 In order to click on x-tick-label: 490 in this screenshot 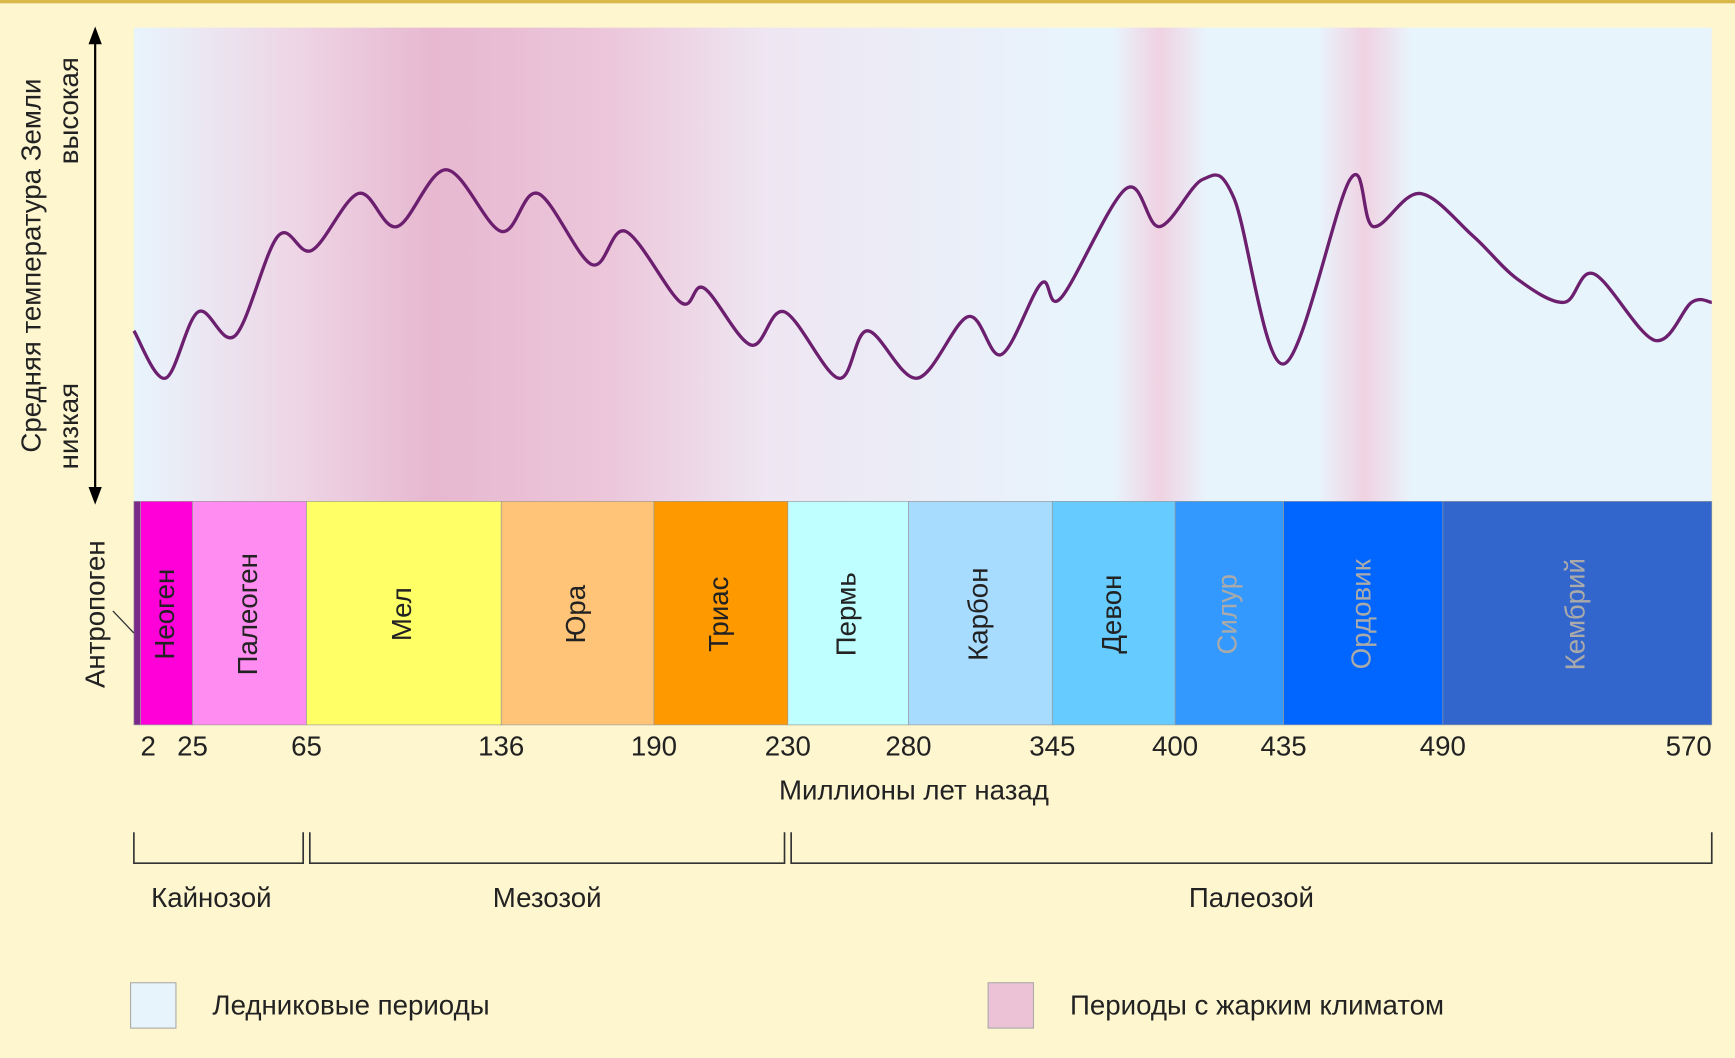, I will do `click(1443, 745)`.